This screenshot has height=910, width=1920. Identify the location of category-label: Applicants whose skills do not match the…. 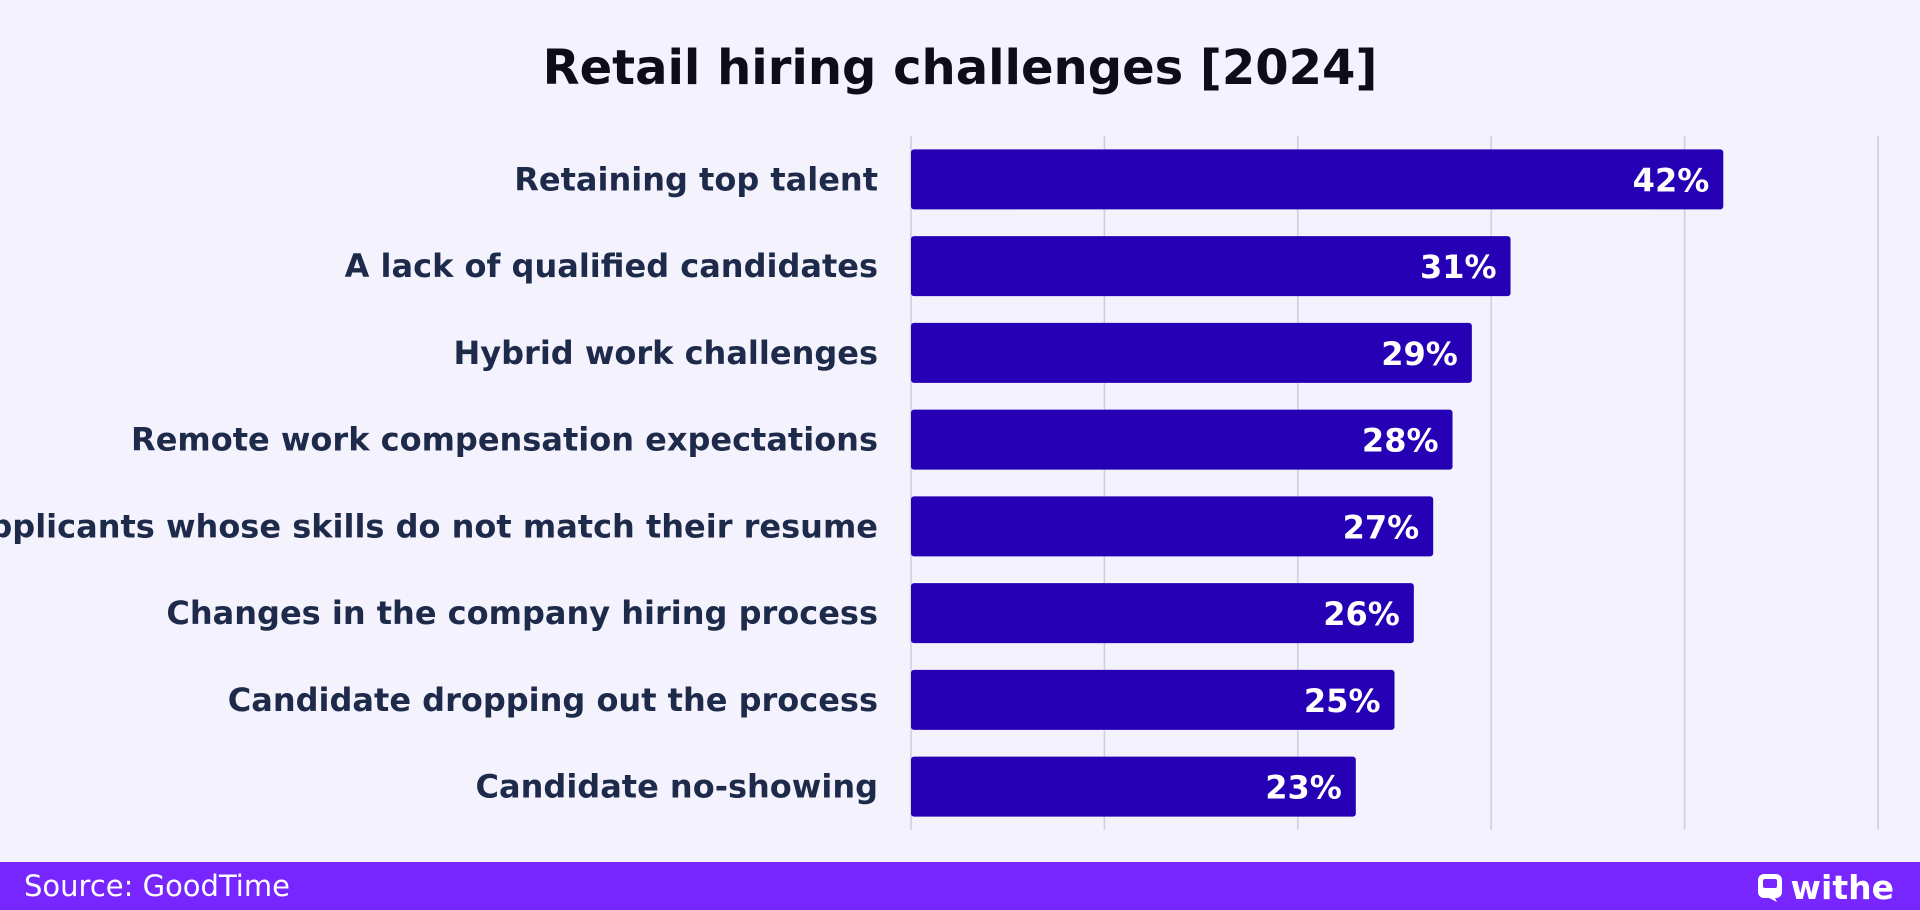
(439, 526).